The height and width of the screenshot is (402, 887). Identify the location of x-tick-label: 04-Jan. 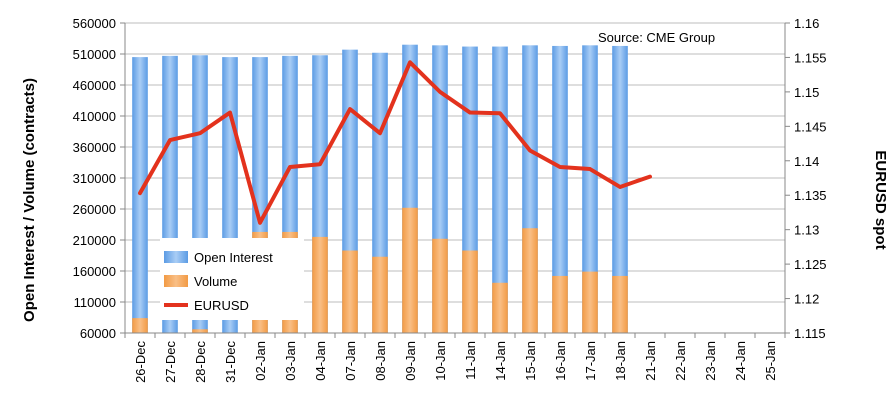
(320, 361).